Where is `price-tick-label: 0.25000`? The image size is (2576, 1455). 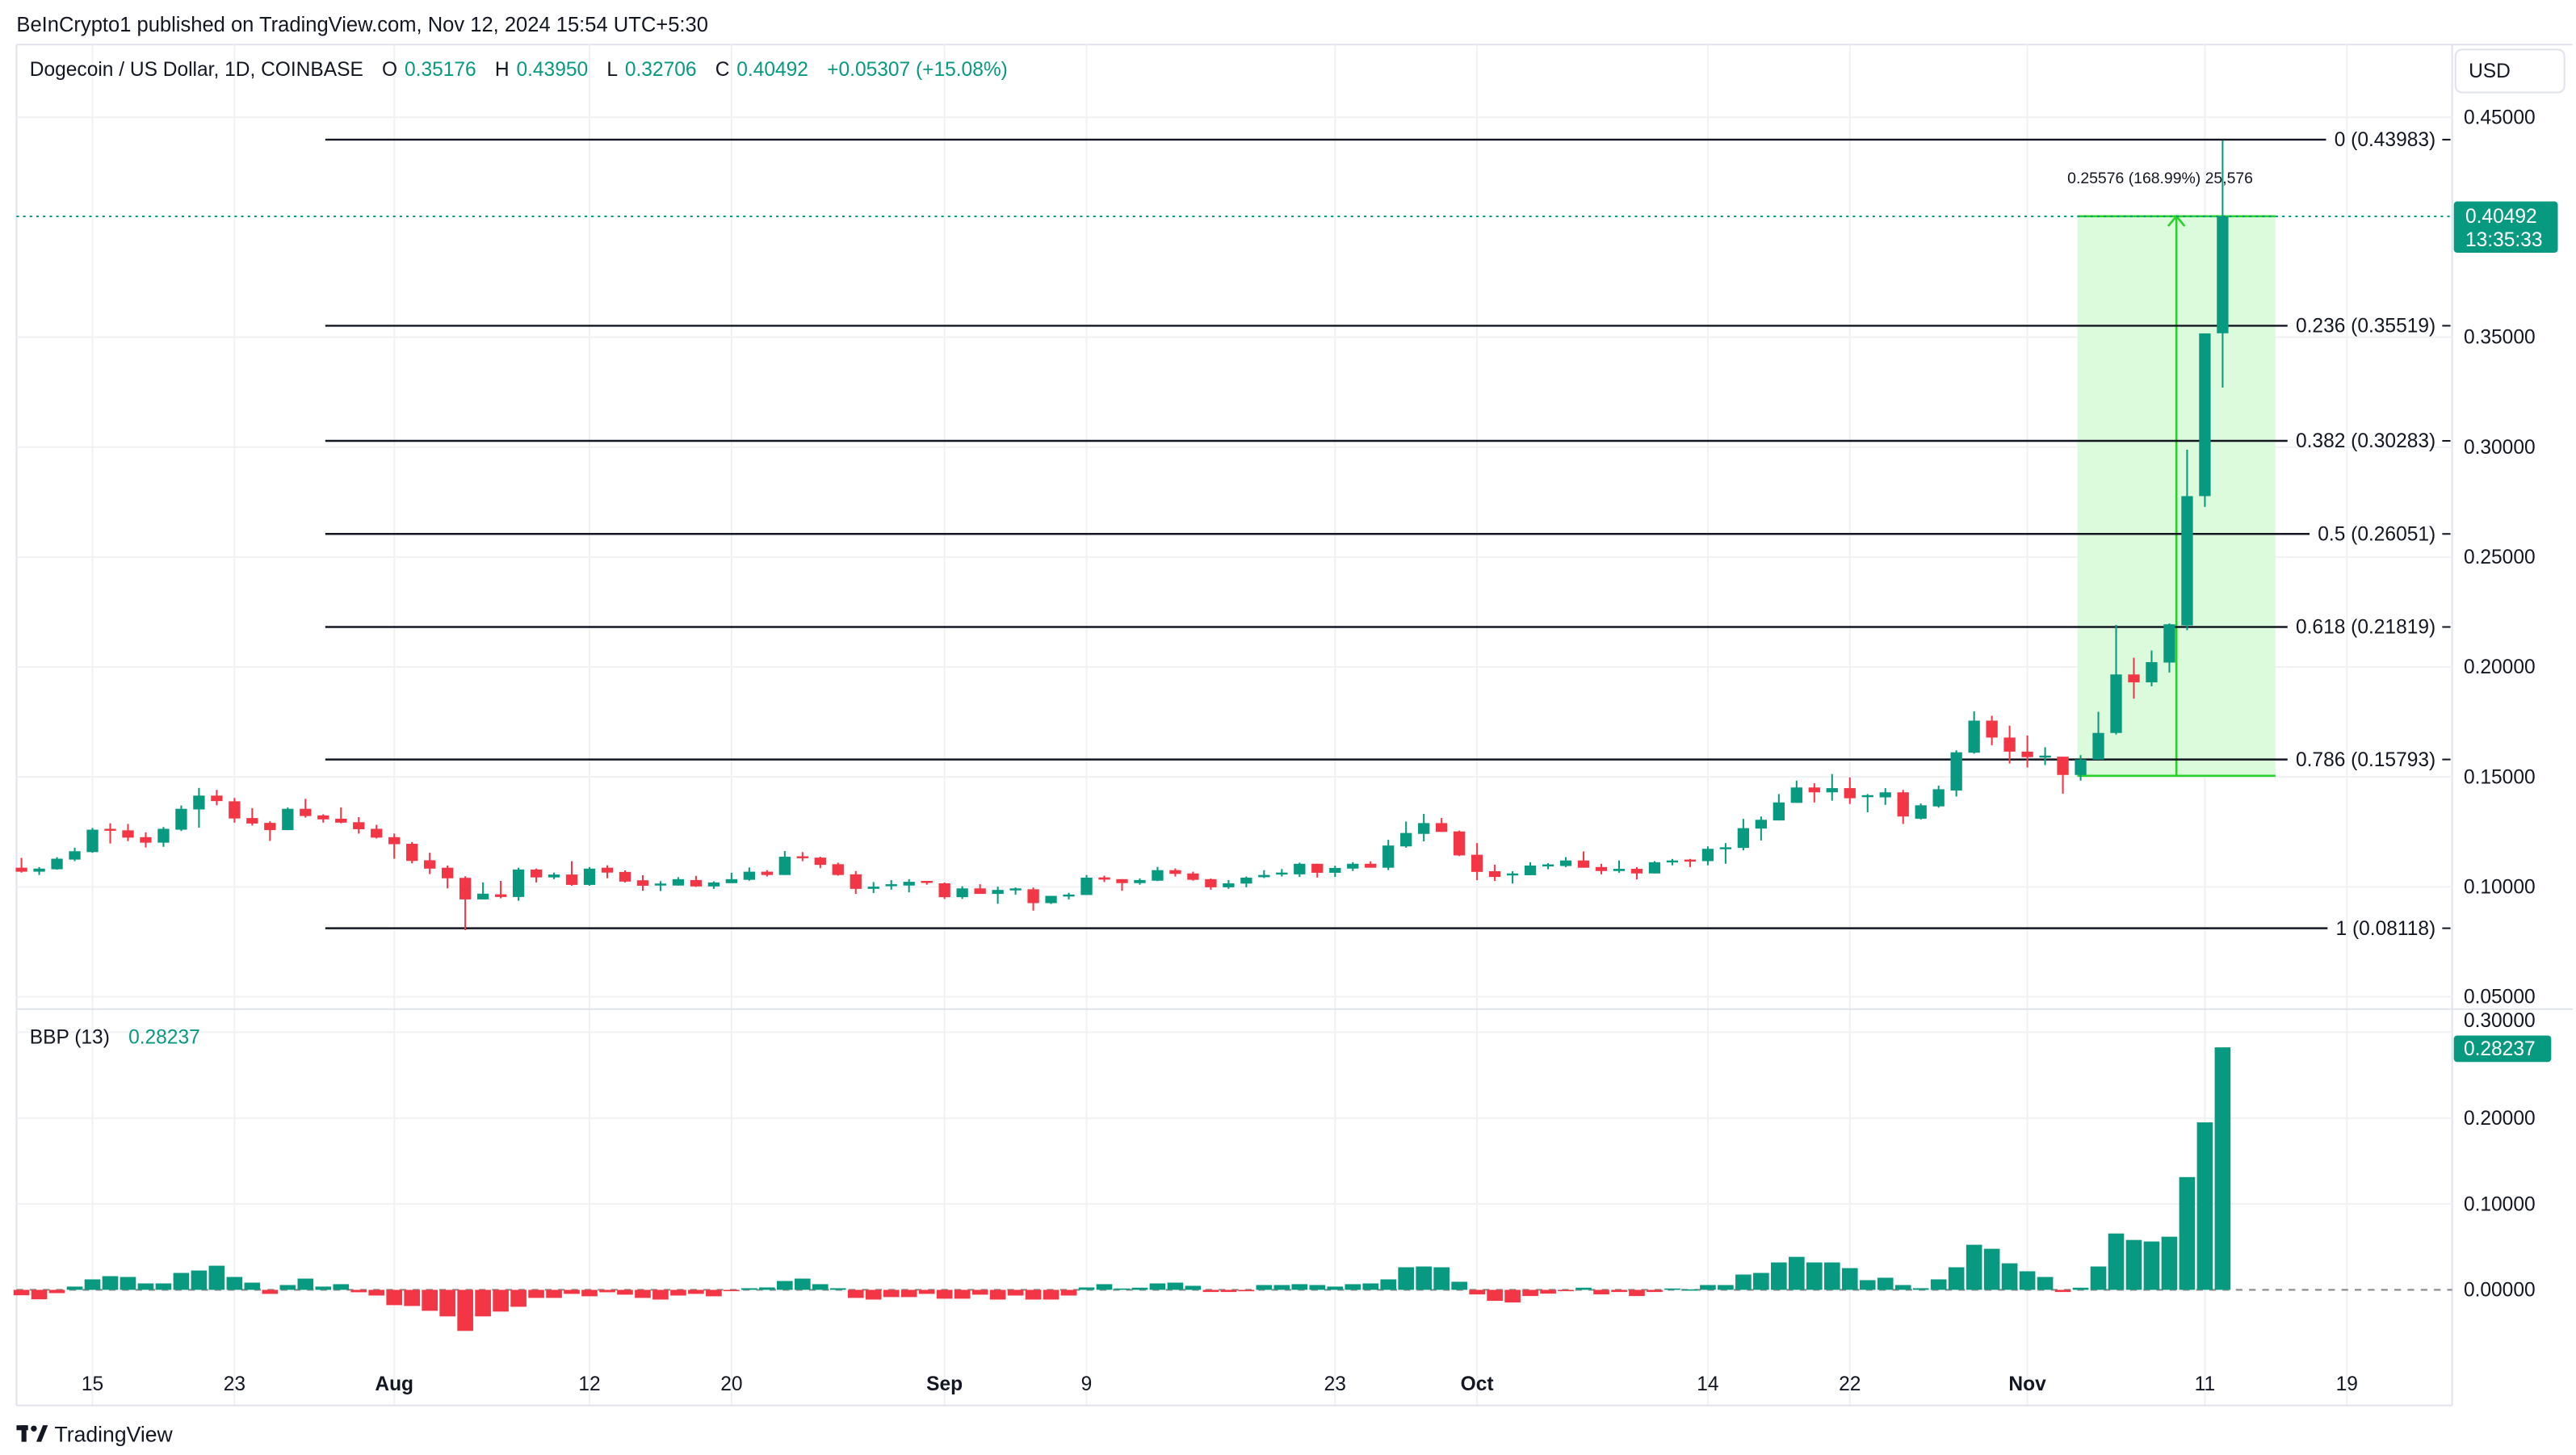 price-tick-label: 0.25000 is located at coordinates (2500, 557).